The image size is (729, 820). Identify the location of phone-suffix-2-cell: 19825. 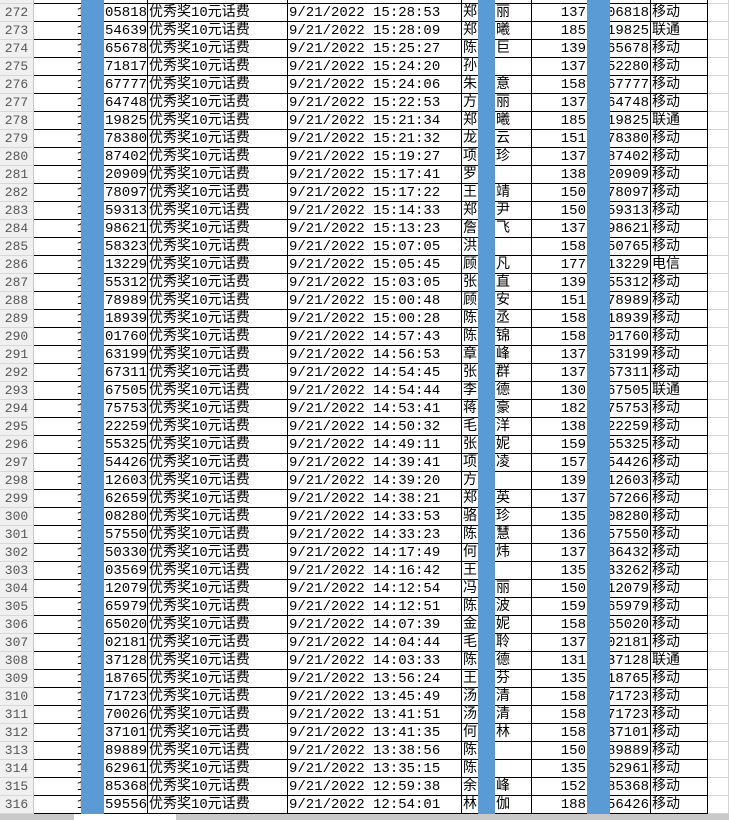
(619, 31).